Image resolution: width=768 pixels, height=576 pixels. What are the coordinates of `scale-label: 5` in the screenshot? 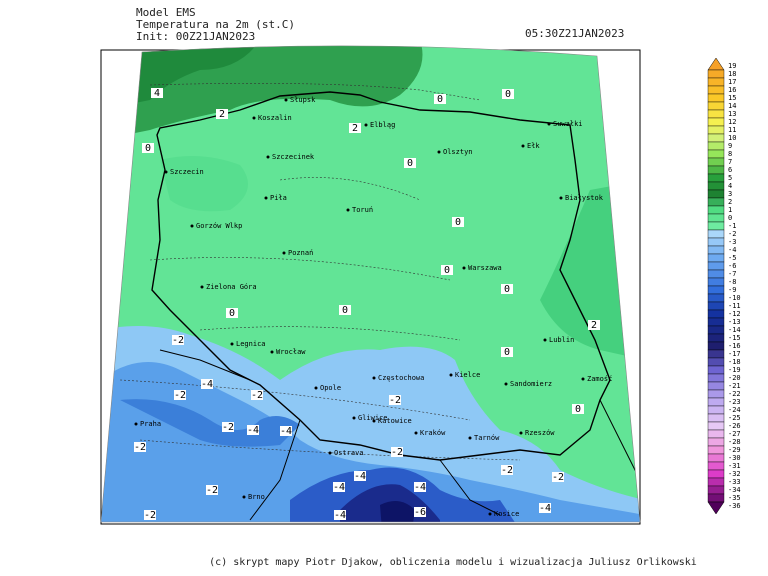 It's located at (730, 178).